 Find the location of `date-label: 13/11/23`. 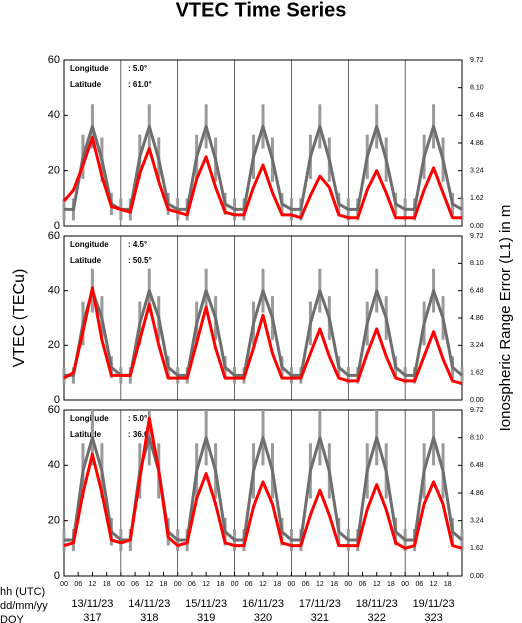

date-label: 13/11/23 is located at coordinates (92, 604).